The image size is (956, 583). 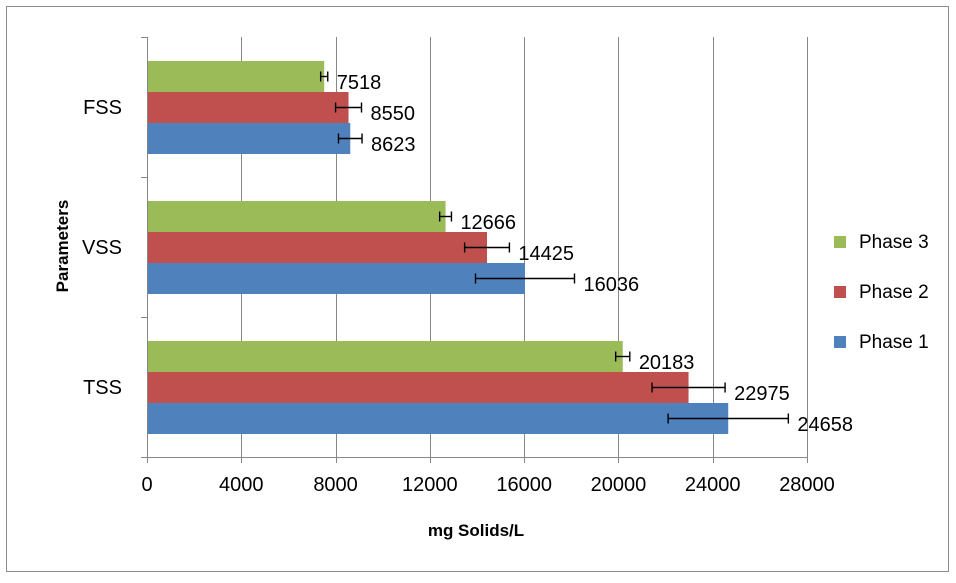 What do you see at coordinates (546, 254) in the screenshot?
I see `data-label: 14425` at bounding box center [546, 254].